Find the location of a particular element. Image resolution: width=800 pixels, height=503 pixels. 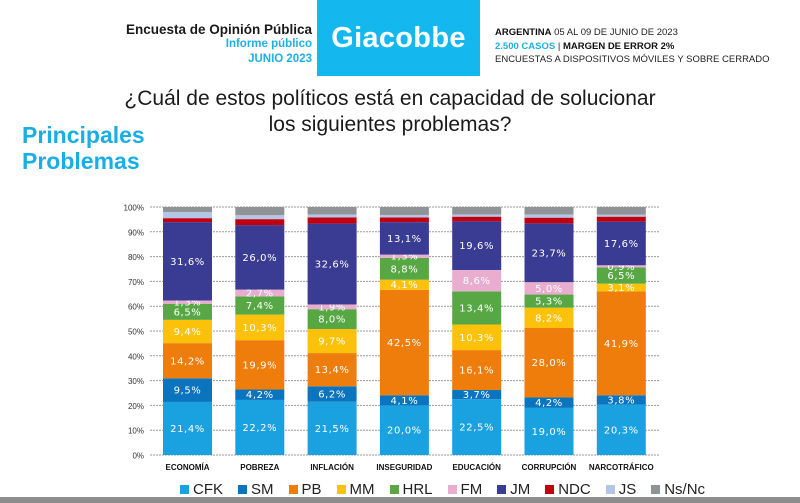

data-label: 19,9% is located at coordinates (259, 365).